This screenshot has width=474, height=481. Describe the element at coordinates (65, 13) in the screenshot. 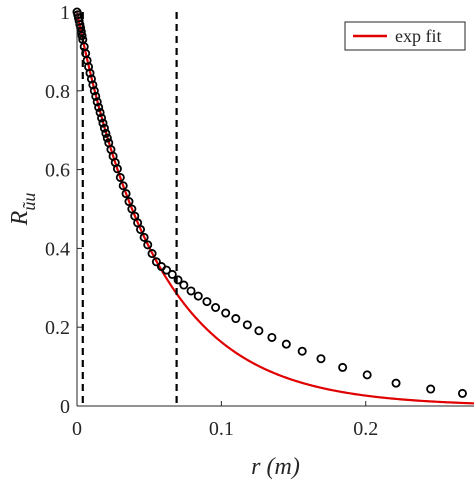

I see `y-tick-label: 1` at that location.